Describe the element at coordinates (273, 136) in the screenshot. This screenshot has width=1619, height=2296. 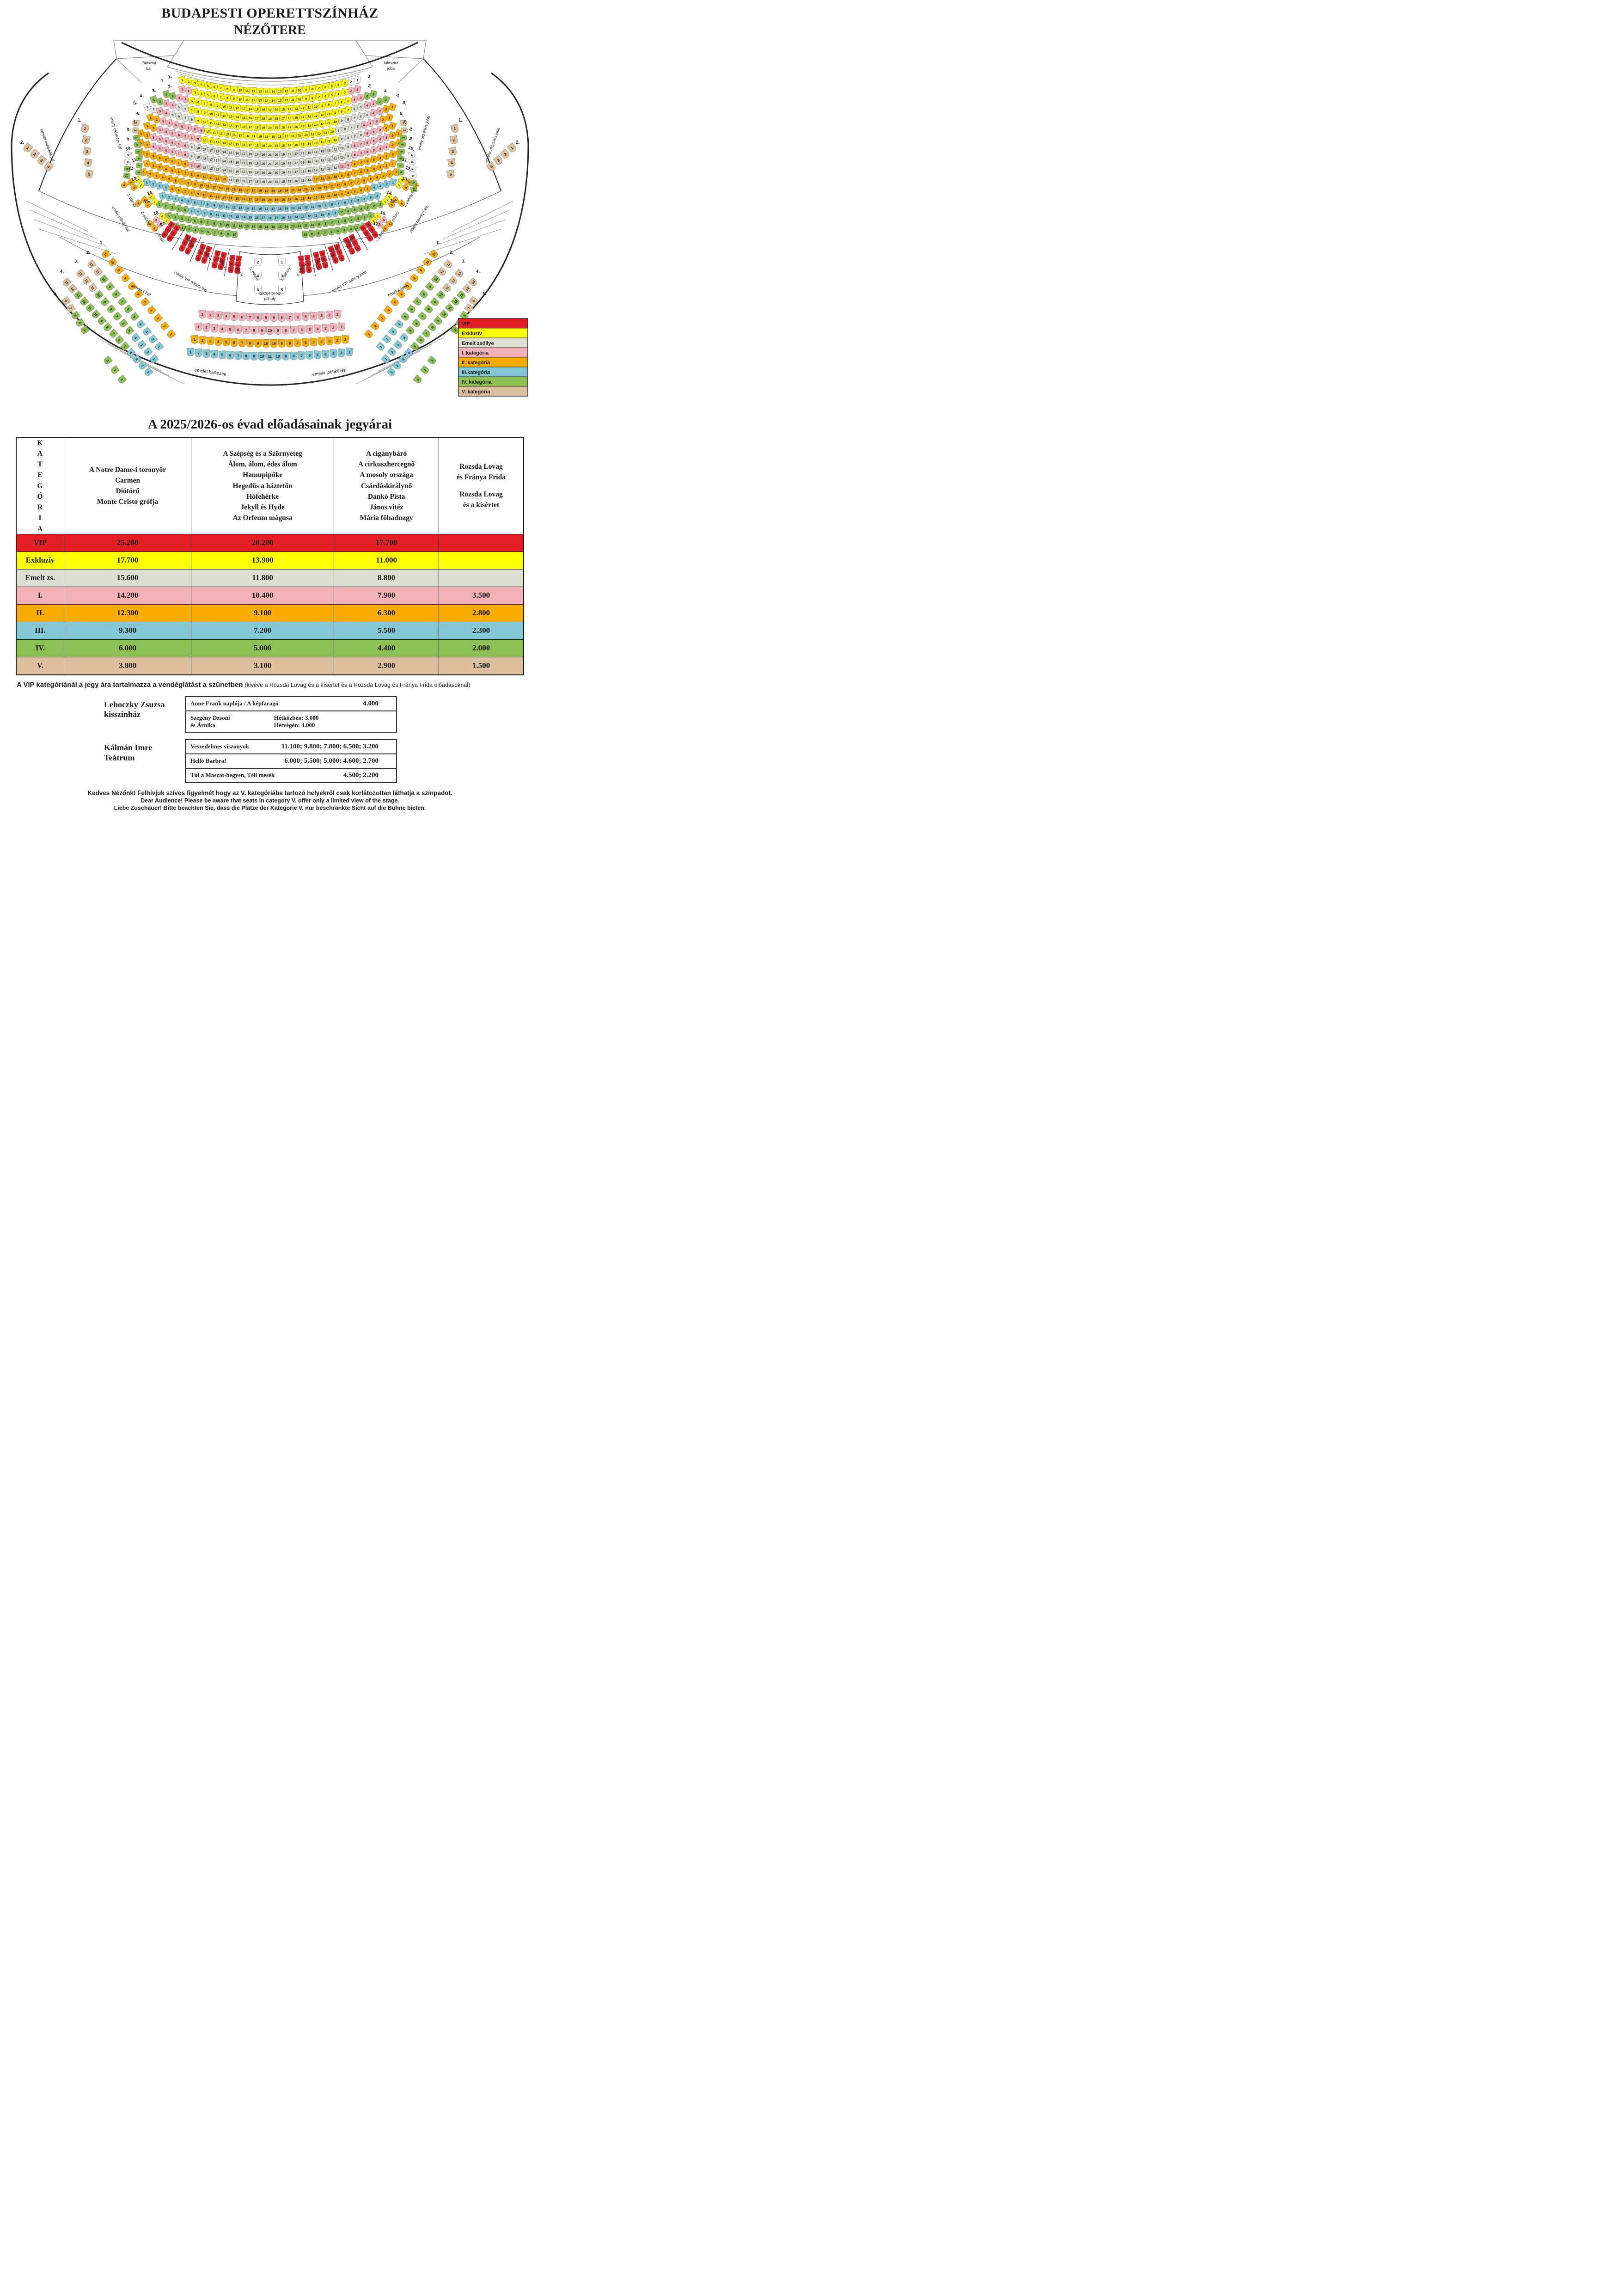
I see `seat: 19` at that location.